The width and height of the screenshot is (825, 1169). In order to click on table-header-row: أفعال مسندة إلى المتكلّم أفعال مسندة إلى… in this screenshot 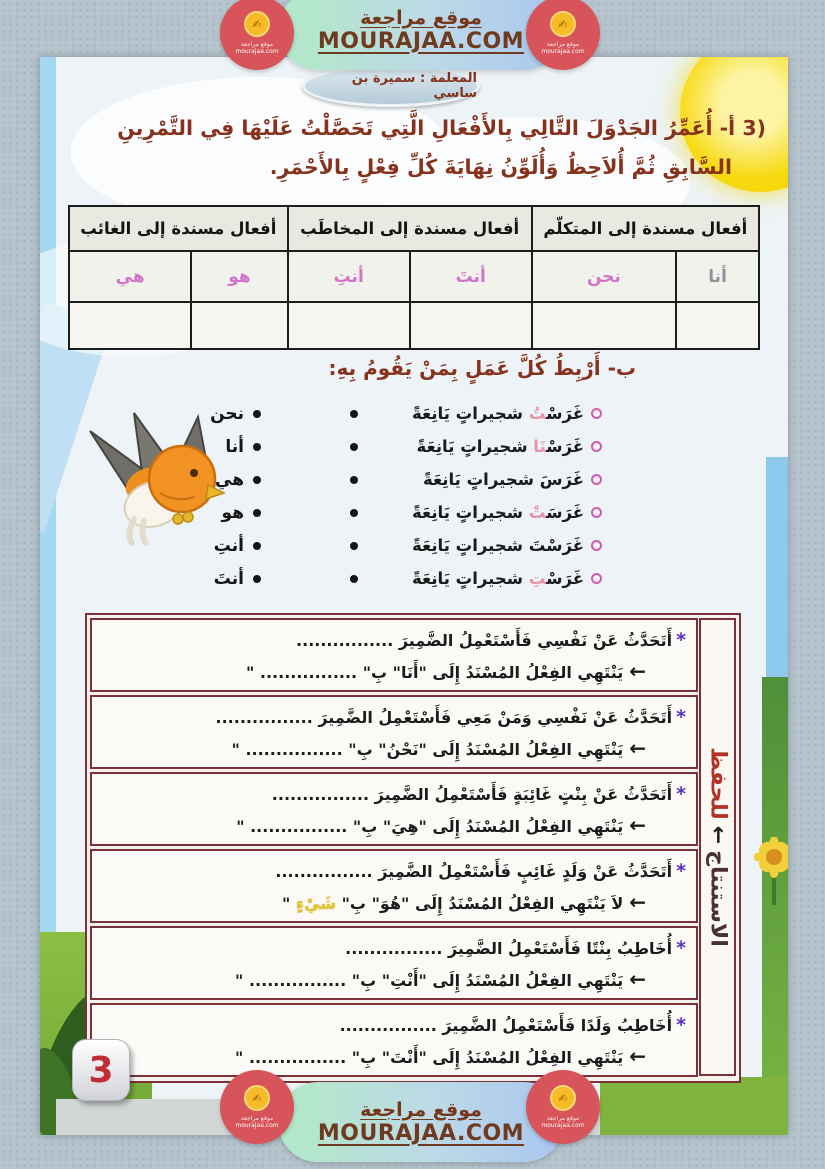, I will do `click(414, 228)`.